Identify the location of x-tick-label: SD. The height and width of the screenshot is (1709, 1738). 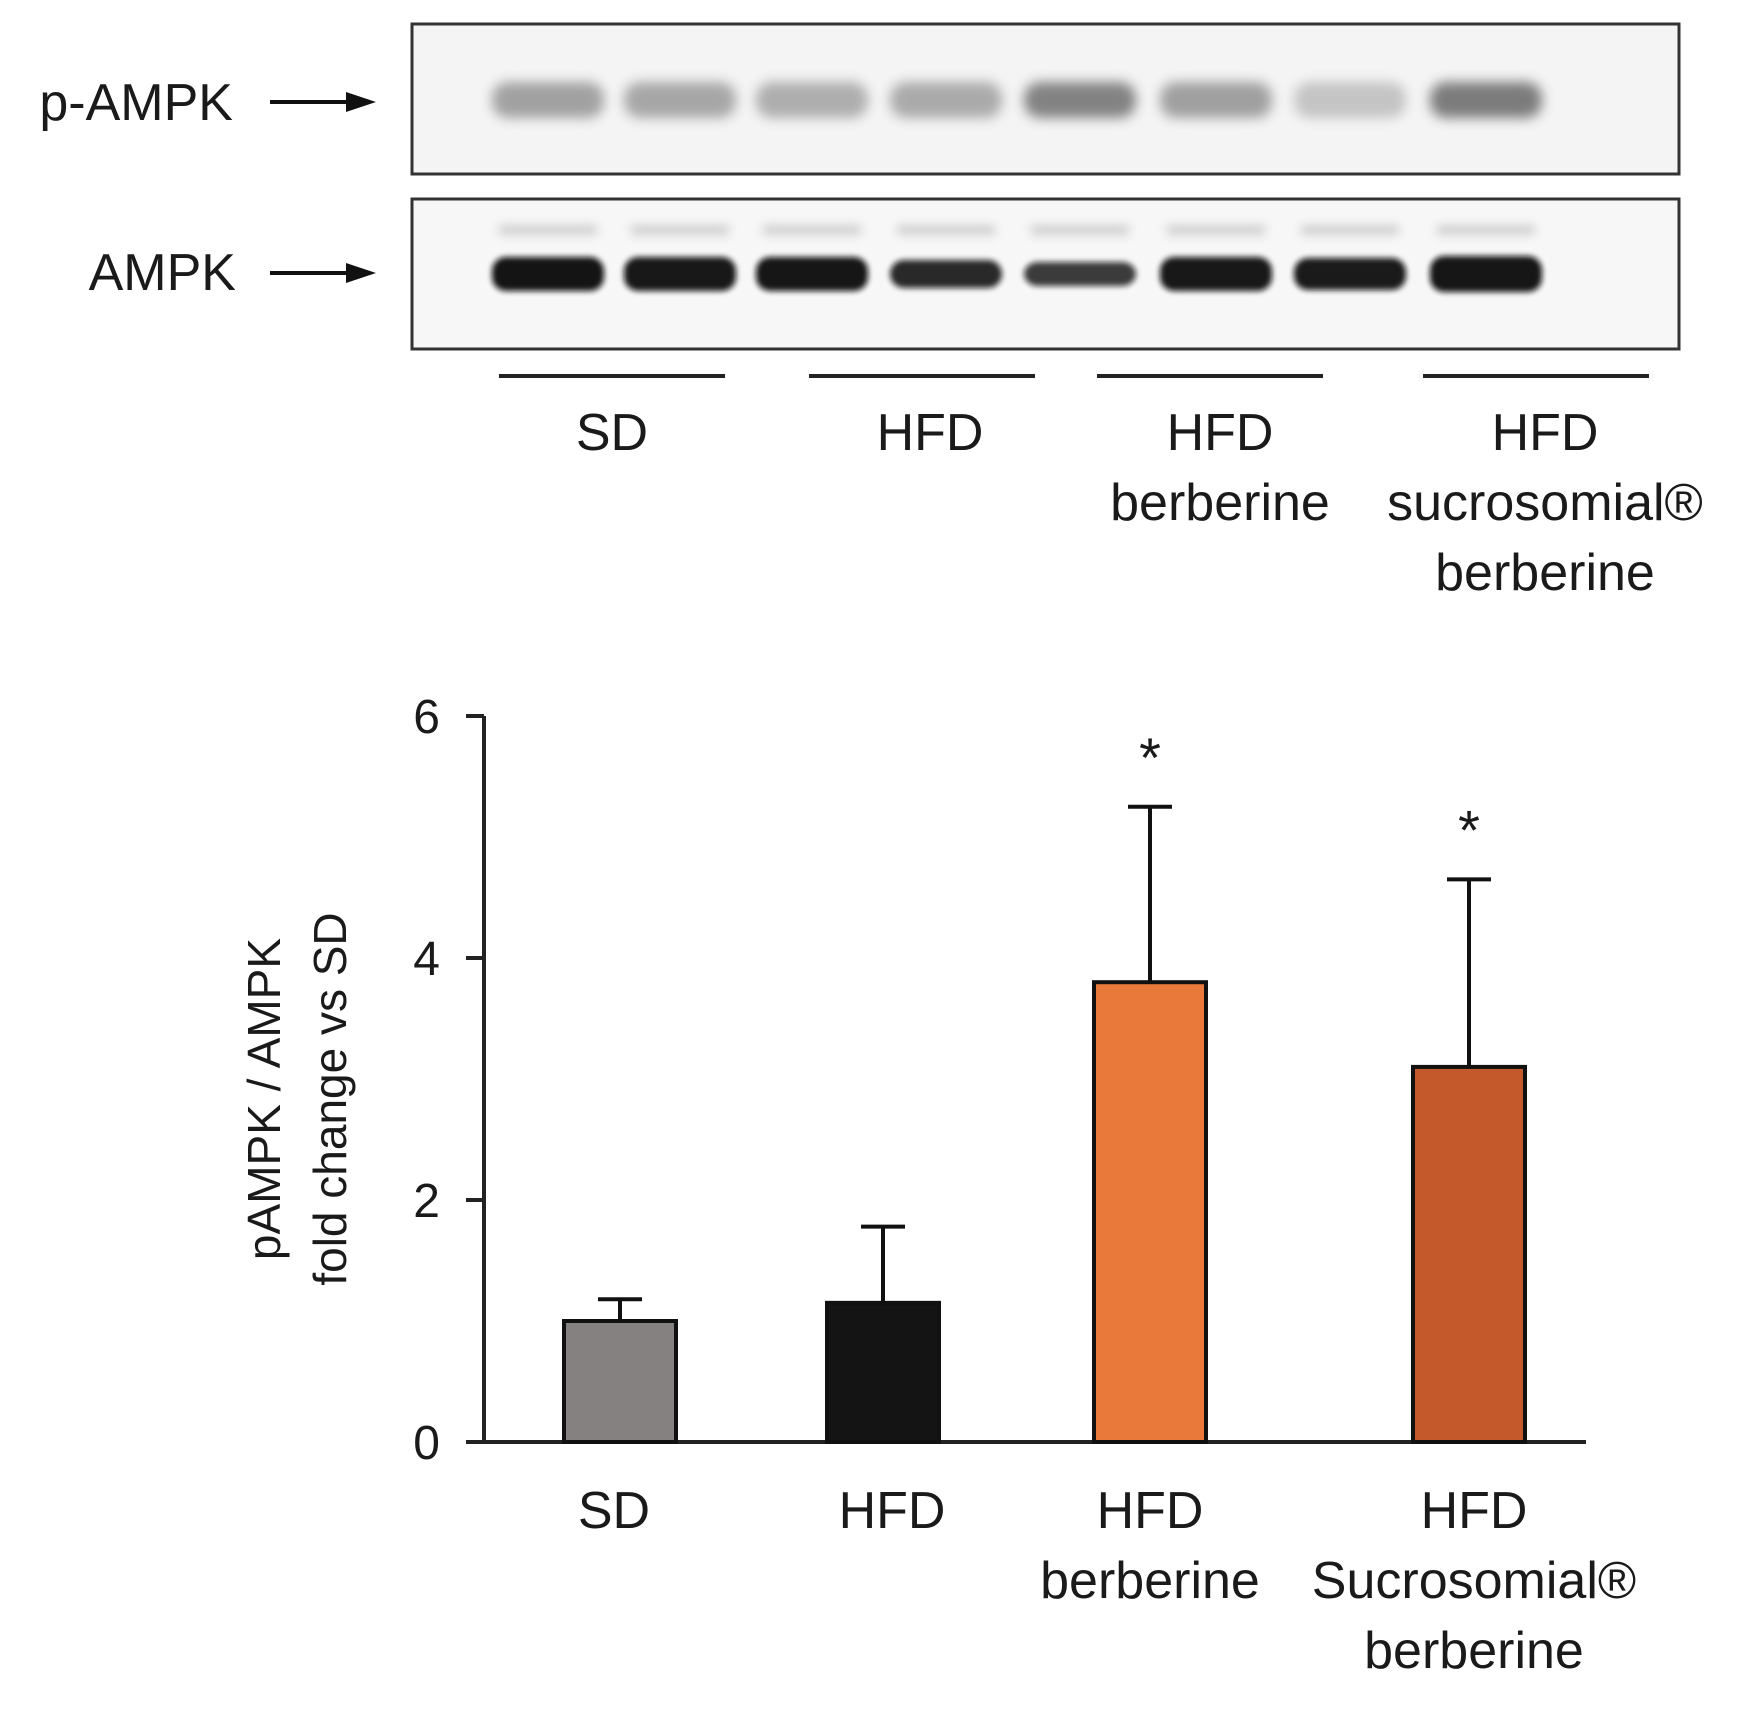
(614, 1511).